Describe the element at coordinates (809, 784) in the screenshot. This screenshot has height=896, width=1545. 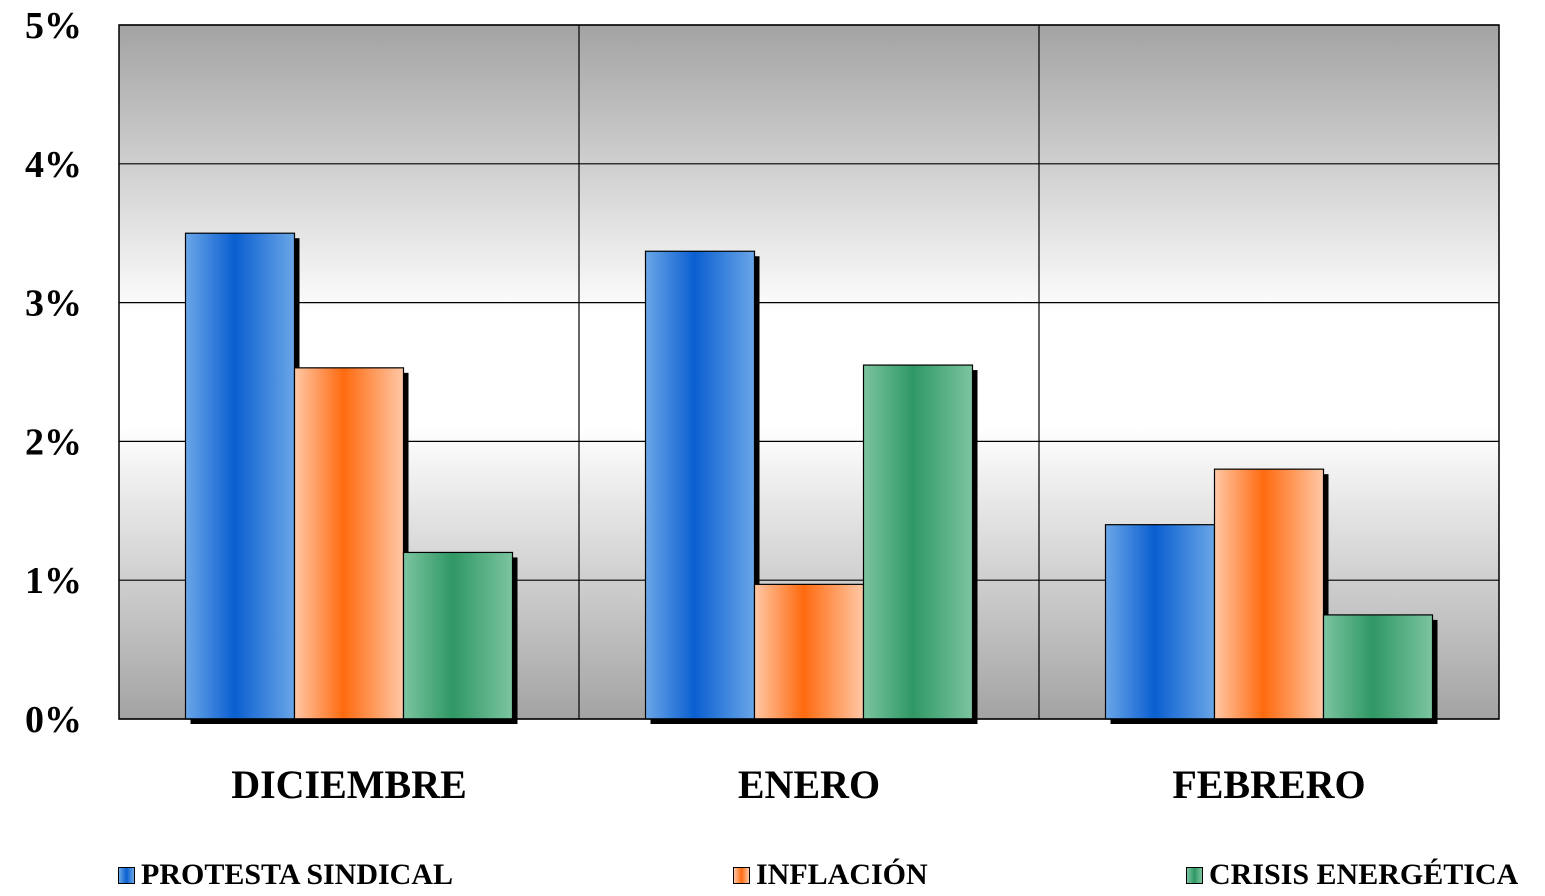
I see `x-category-label: ENERO` at that location.